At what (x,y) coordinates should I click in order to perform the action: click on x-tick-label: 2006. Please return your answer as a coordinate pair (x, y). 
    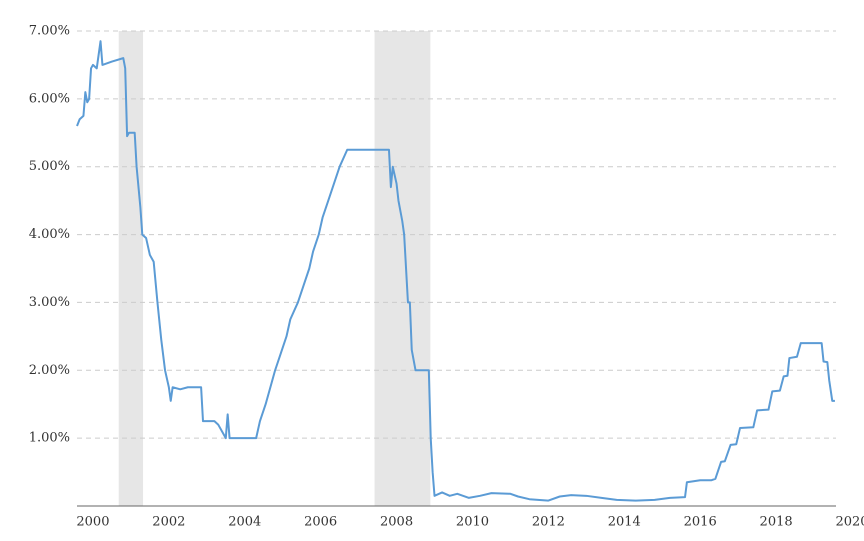
    Looking at the image, I should click on (320, 522).